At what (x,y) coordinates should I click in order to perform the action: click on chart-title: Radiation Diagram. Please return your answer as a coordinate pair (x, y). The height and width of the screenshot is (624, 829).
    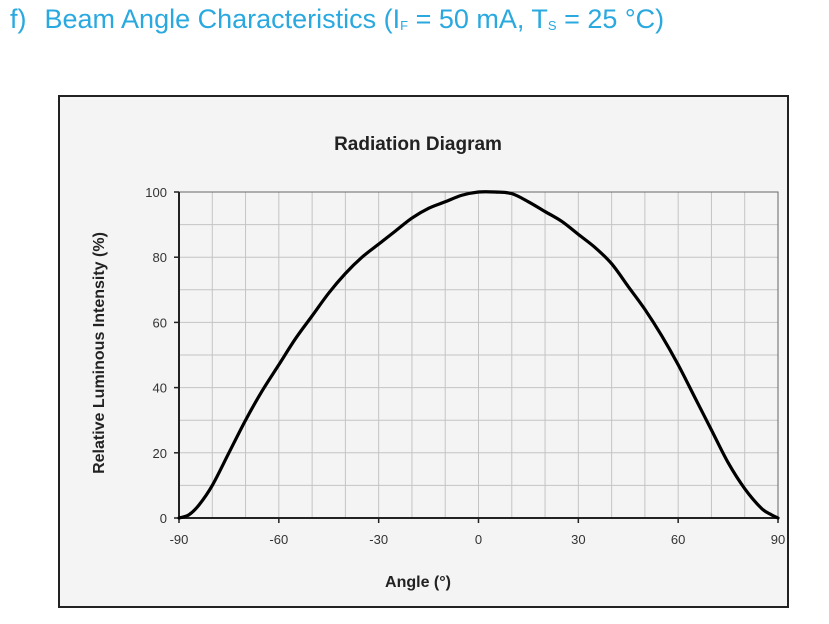
    Looking at the image, I should click on (418, 144).